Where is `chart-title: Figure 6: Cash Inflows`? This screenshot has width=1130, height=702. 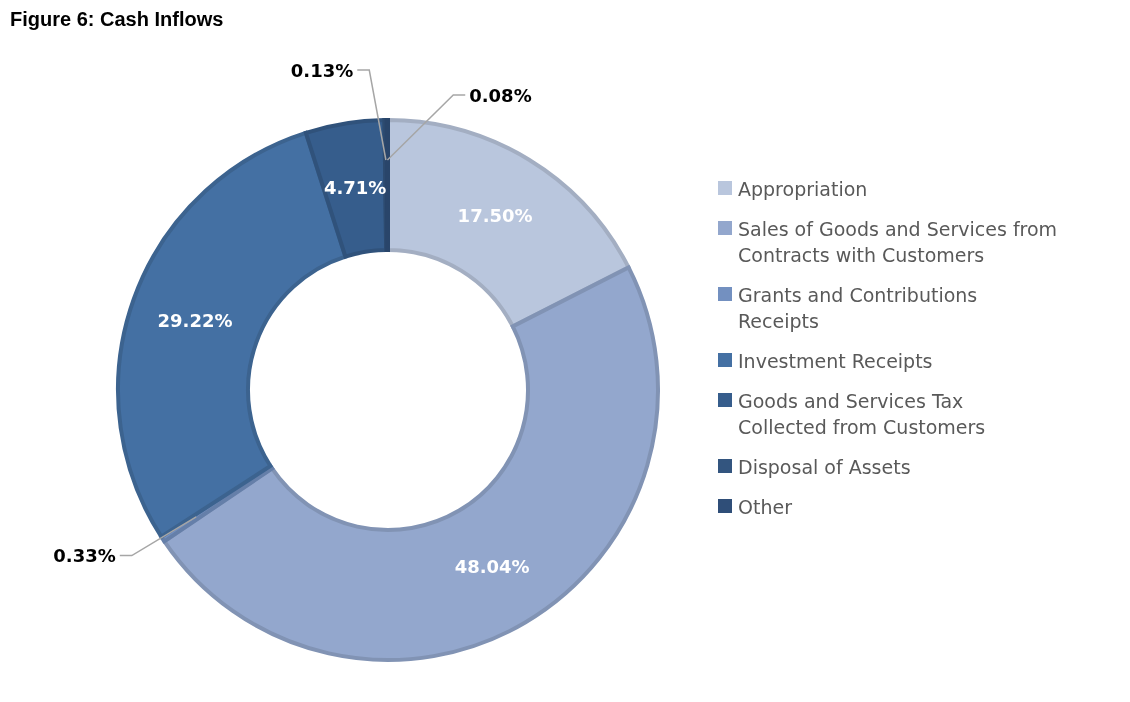
chart-title: Figure 6: Cash Inflows is located at coordinates (117, 19).